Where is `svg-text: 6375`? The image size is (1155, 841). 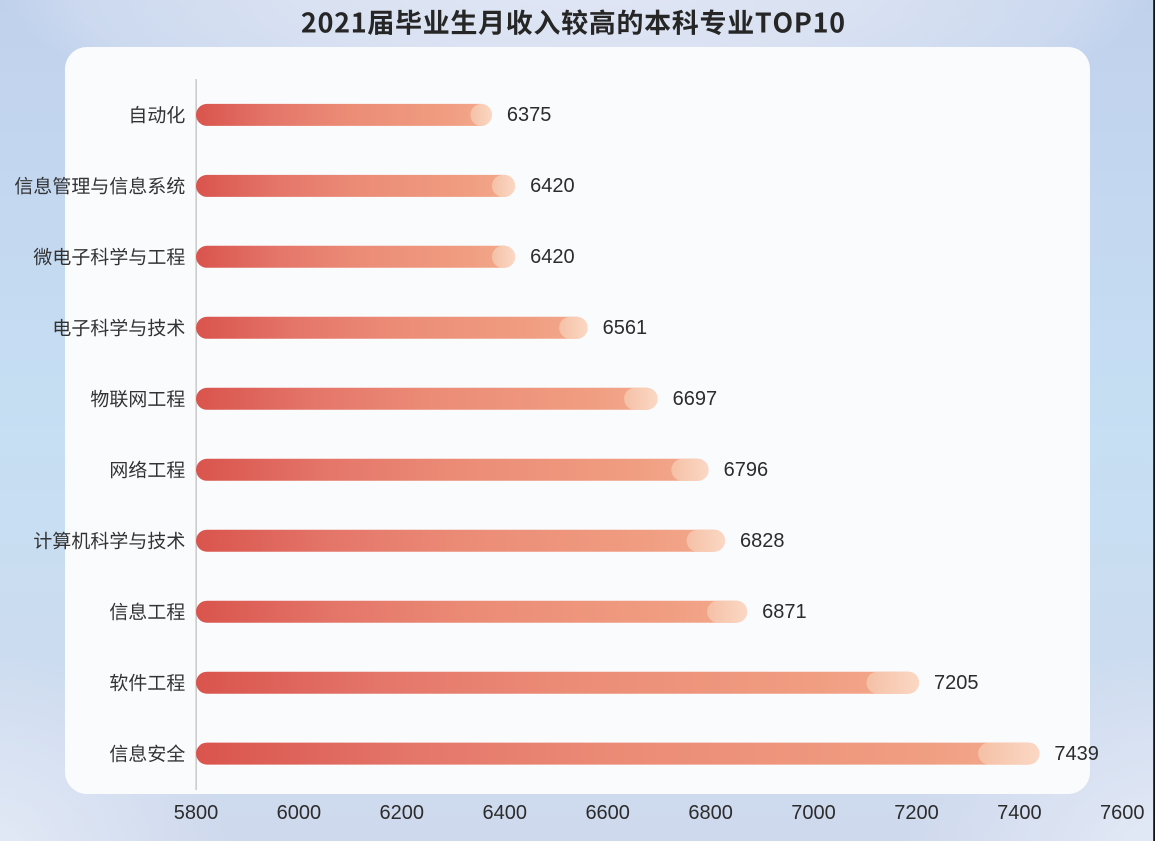 svg-text: 6375 is located at coordinates (529, 115).